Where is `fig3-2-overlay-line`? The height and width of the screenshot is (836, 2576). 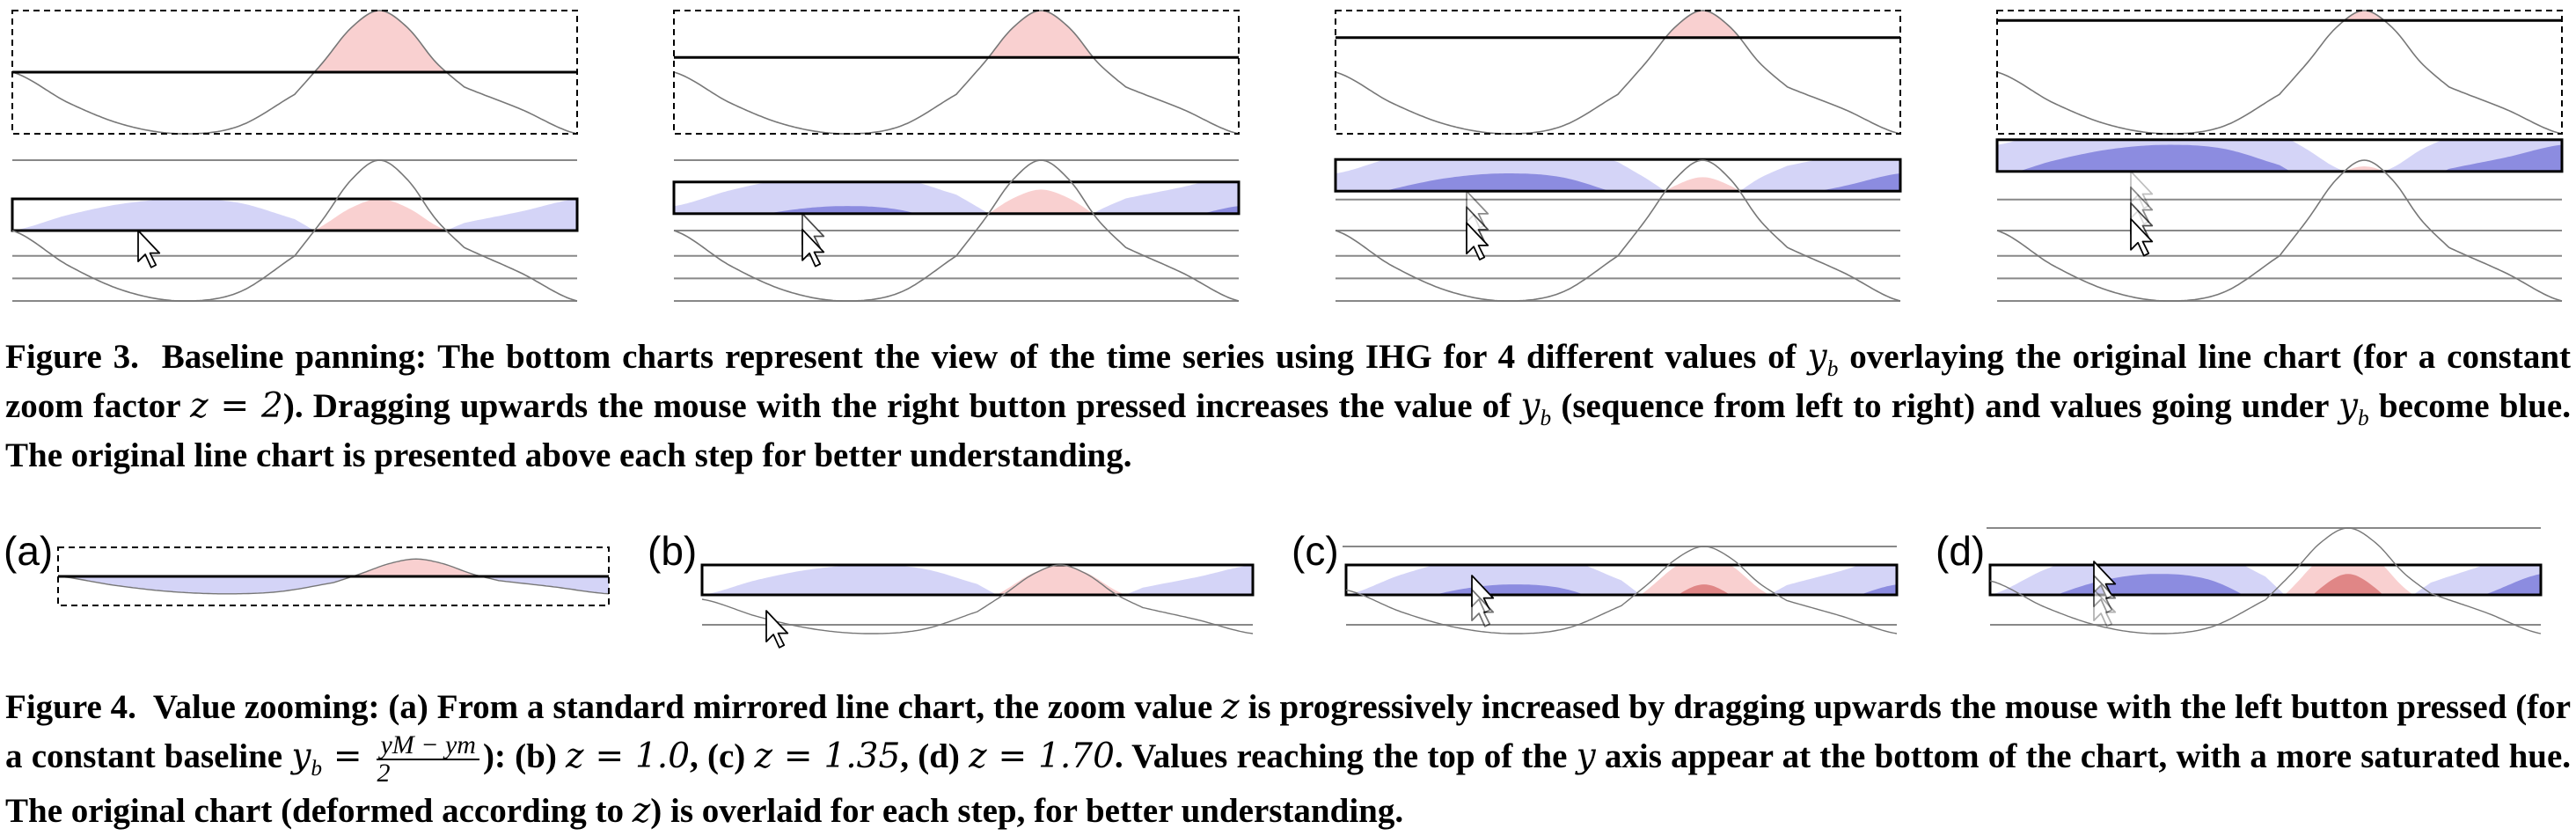 fig3-2-overlay-line is located at coordinates (957, 230).